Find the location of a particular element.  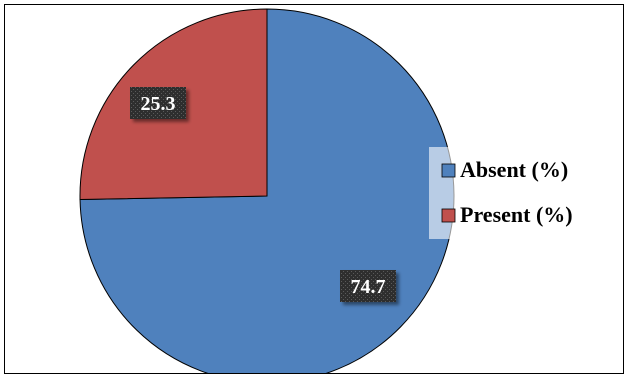

data-label-absent: 74.7 is located at coordinates (368, 287).